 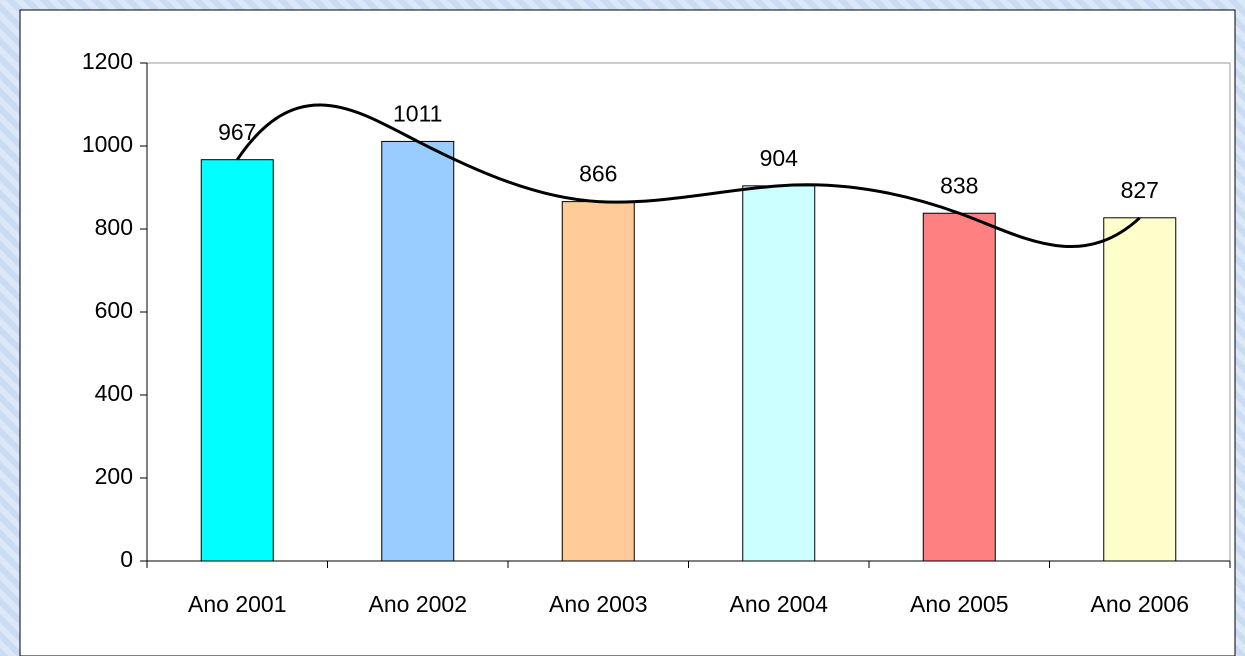 What do you see at coordinates (114, 393) in the screenshot?
I see `y-tick-label: 400` at bounding box center [114, 393].